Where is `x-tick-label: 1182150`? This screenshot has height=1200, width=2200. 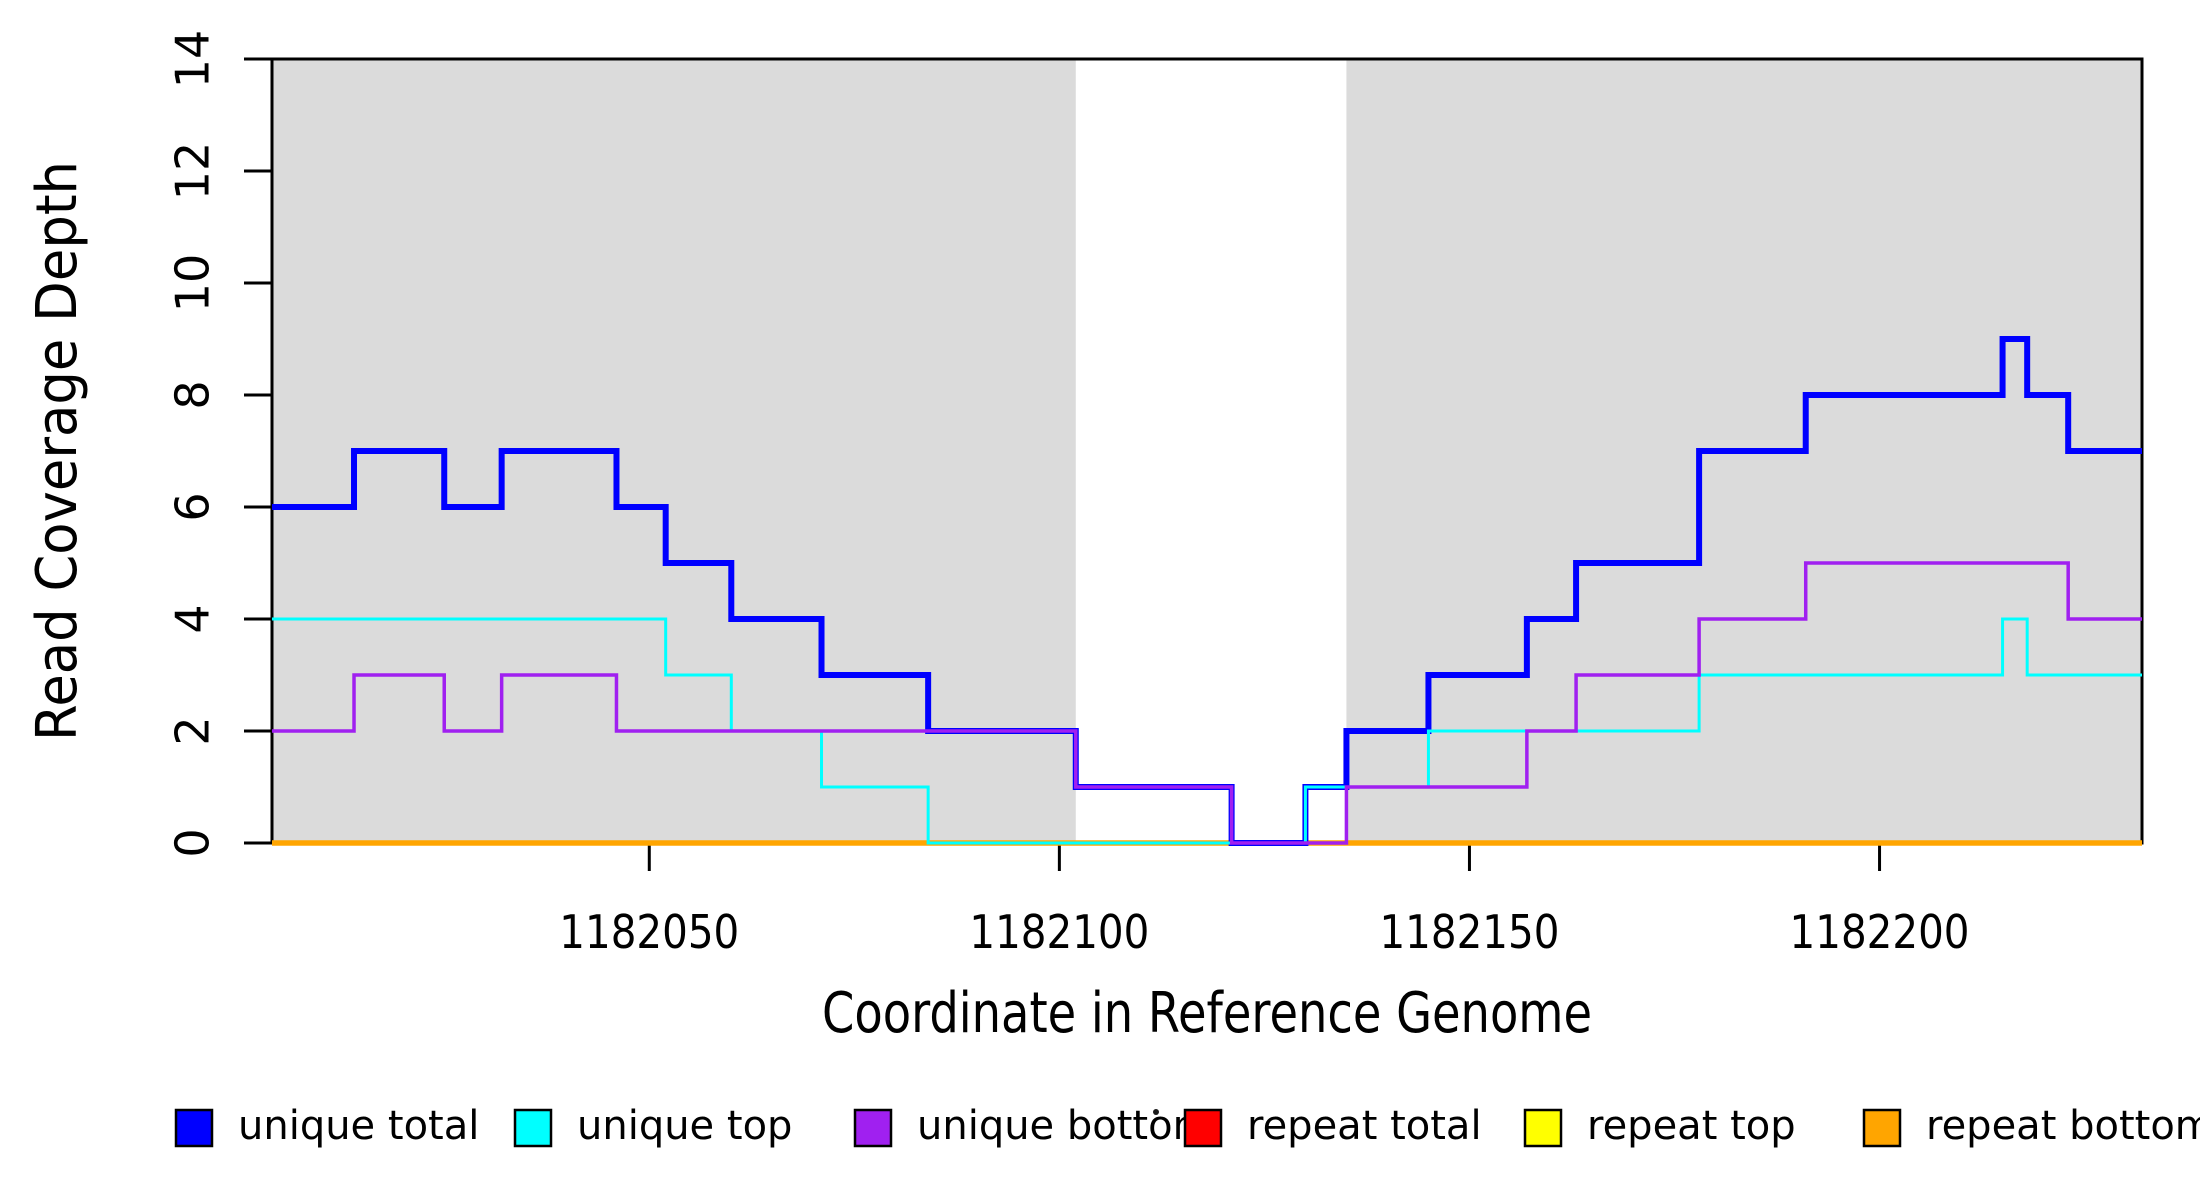
x-tick-label: 1182150 is located at coordinates (1469, 932).